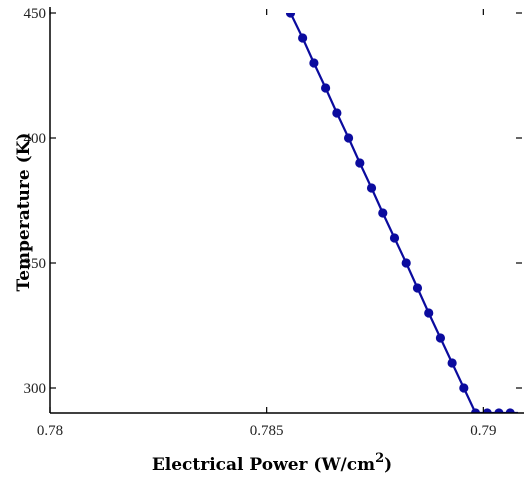 The width and height of the screenshot is (524, 491). I want to click on x-tick-label: 0.78, so click(50, 431).